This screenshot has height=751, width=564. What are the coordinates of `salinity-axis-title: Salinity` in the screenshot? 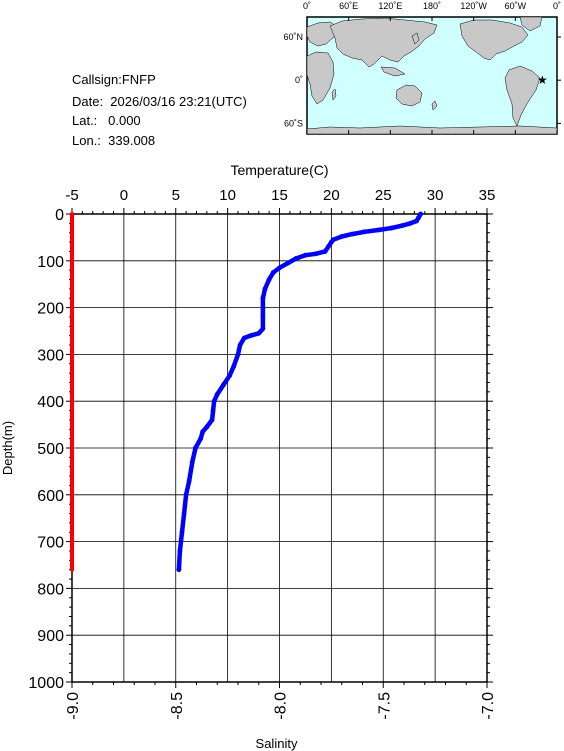 It's located at (277, 743).